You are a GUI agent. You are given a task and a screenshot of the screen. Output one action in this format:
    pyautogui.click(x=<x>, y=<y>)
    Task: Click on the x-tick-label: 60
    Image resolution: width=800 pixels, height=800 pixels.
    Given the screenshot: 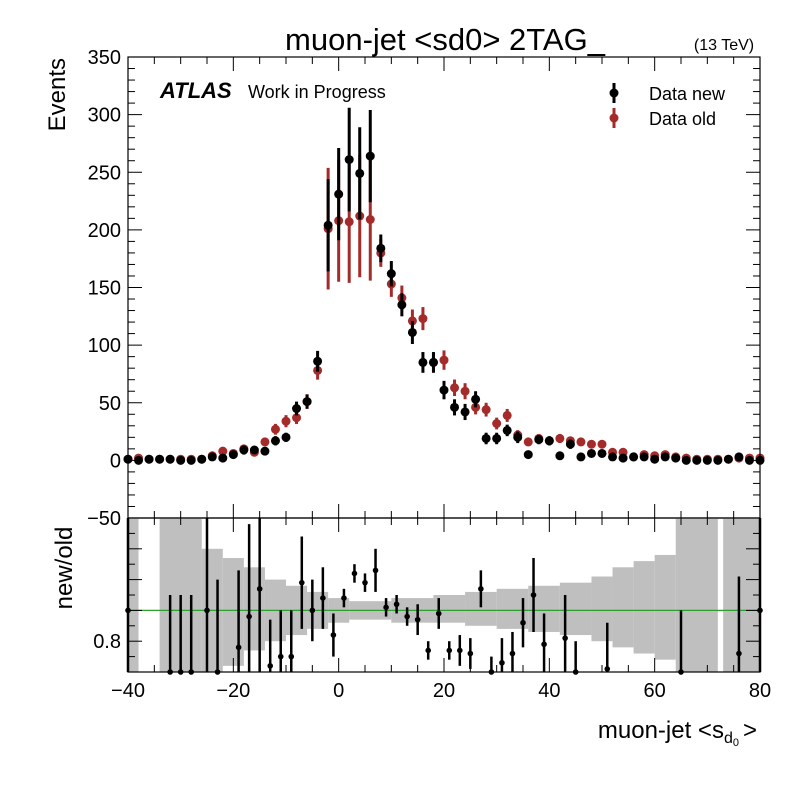 What is the action you would take?
    pyautogui.click(x=655, y=691)
    